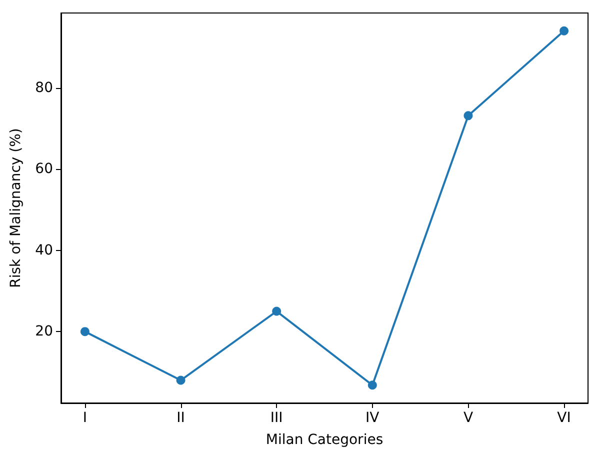 The height and width of the screenshot is (452, 589). What do you see at coordinates (44, 169) in the screenshot?
I see `y-tick-label: 60` at bounding box center [44, 169].